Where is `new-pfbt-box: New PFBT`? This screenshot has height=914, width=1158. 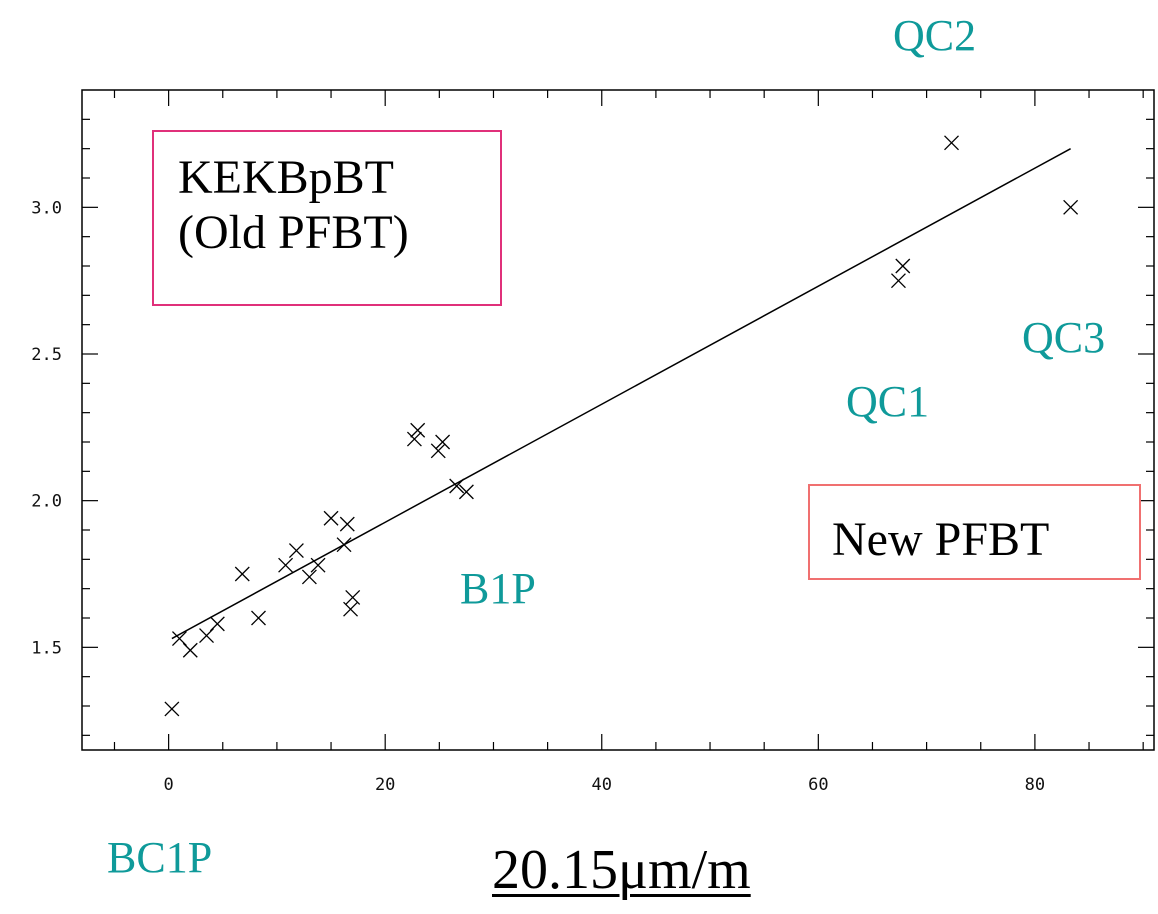 new-pfbt-box: New PFBT is located at coordinates (974, 532).